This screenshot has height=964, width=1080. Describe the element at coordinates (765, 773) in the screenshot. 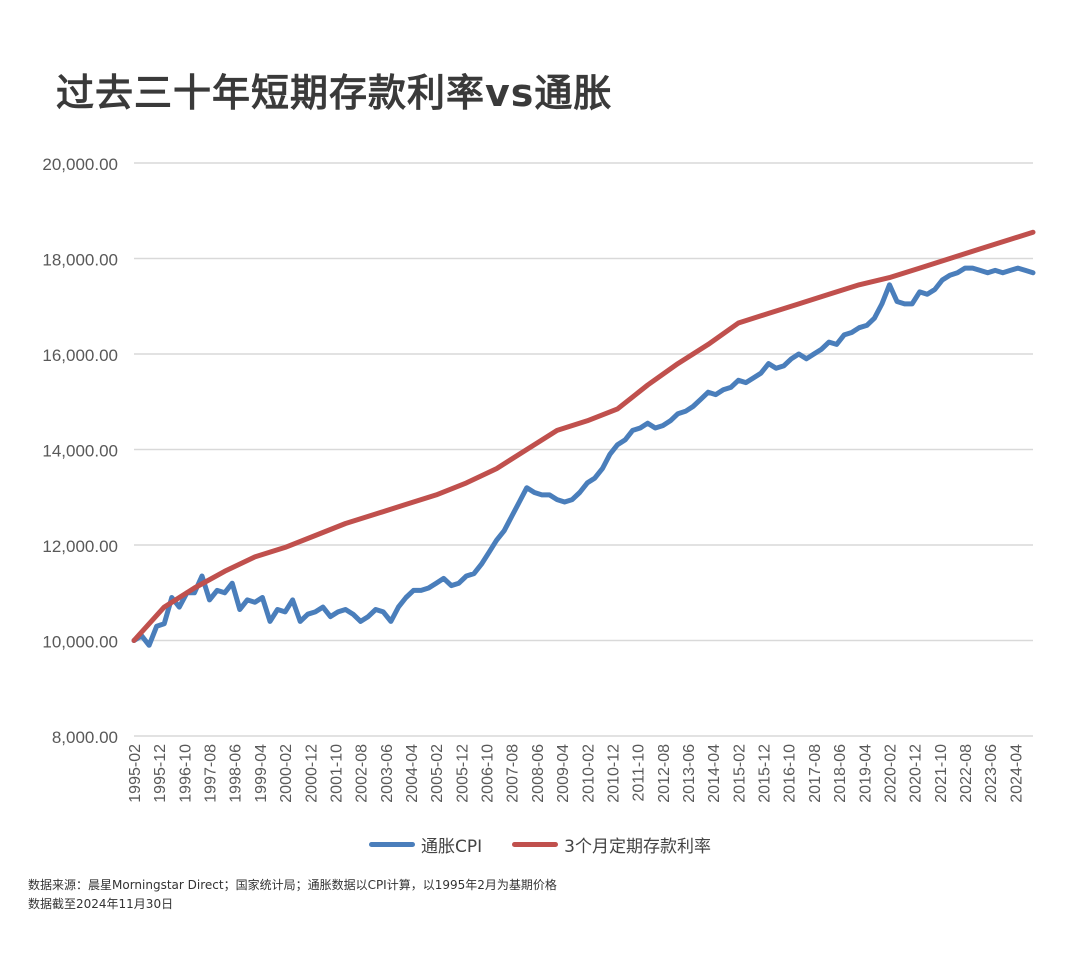

I see `x-tick-label: 2015-12` at that location.